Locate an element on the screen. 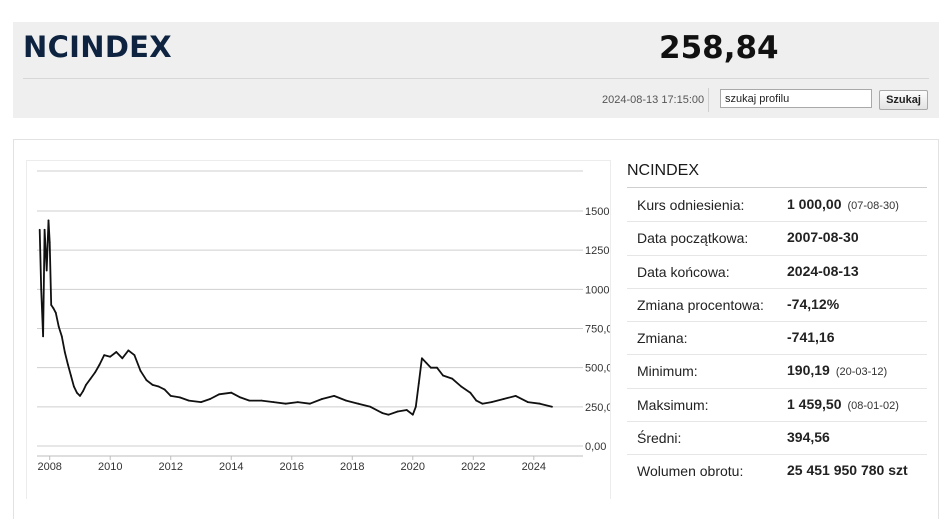  info-title-divider is located at coordinates (777, 187).